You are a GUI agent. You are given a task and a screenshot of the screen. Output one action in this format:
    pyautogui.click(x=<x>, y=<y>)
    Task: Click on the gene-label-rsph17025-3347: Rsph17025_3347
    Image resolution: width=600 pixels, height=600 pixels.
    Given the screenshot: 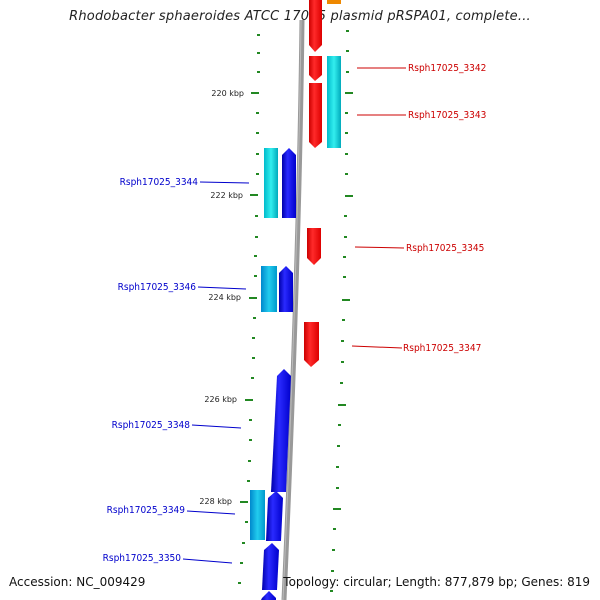 What is the action you would take?
    pyautogui.click(x=442, y=348)
    